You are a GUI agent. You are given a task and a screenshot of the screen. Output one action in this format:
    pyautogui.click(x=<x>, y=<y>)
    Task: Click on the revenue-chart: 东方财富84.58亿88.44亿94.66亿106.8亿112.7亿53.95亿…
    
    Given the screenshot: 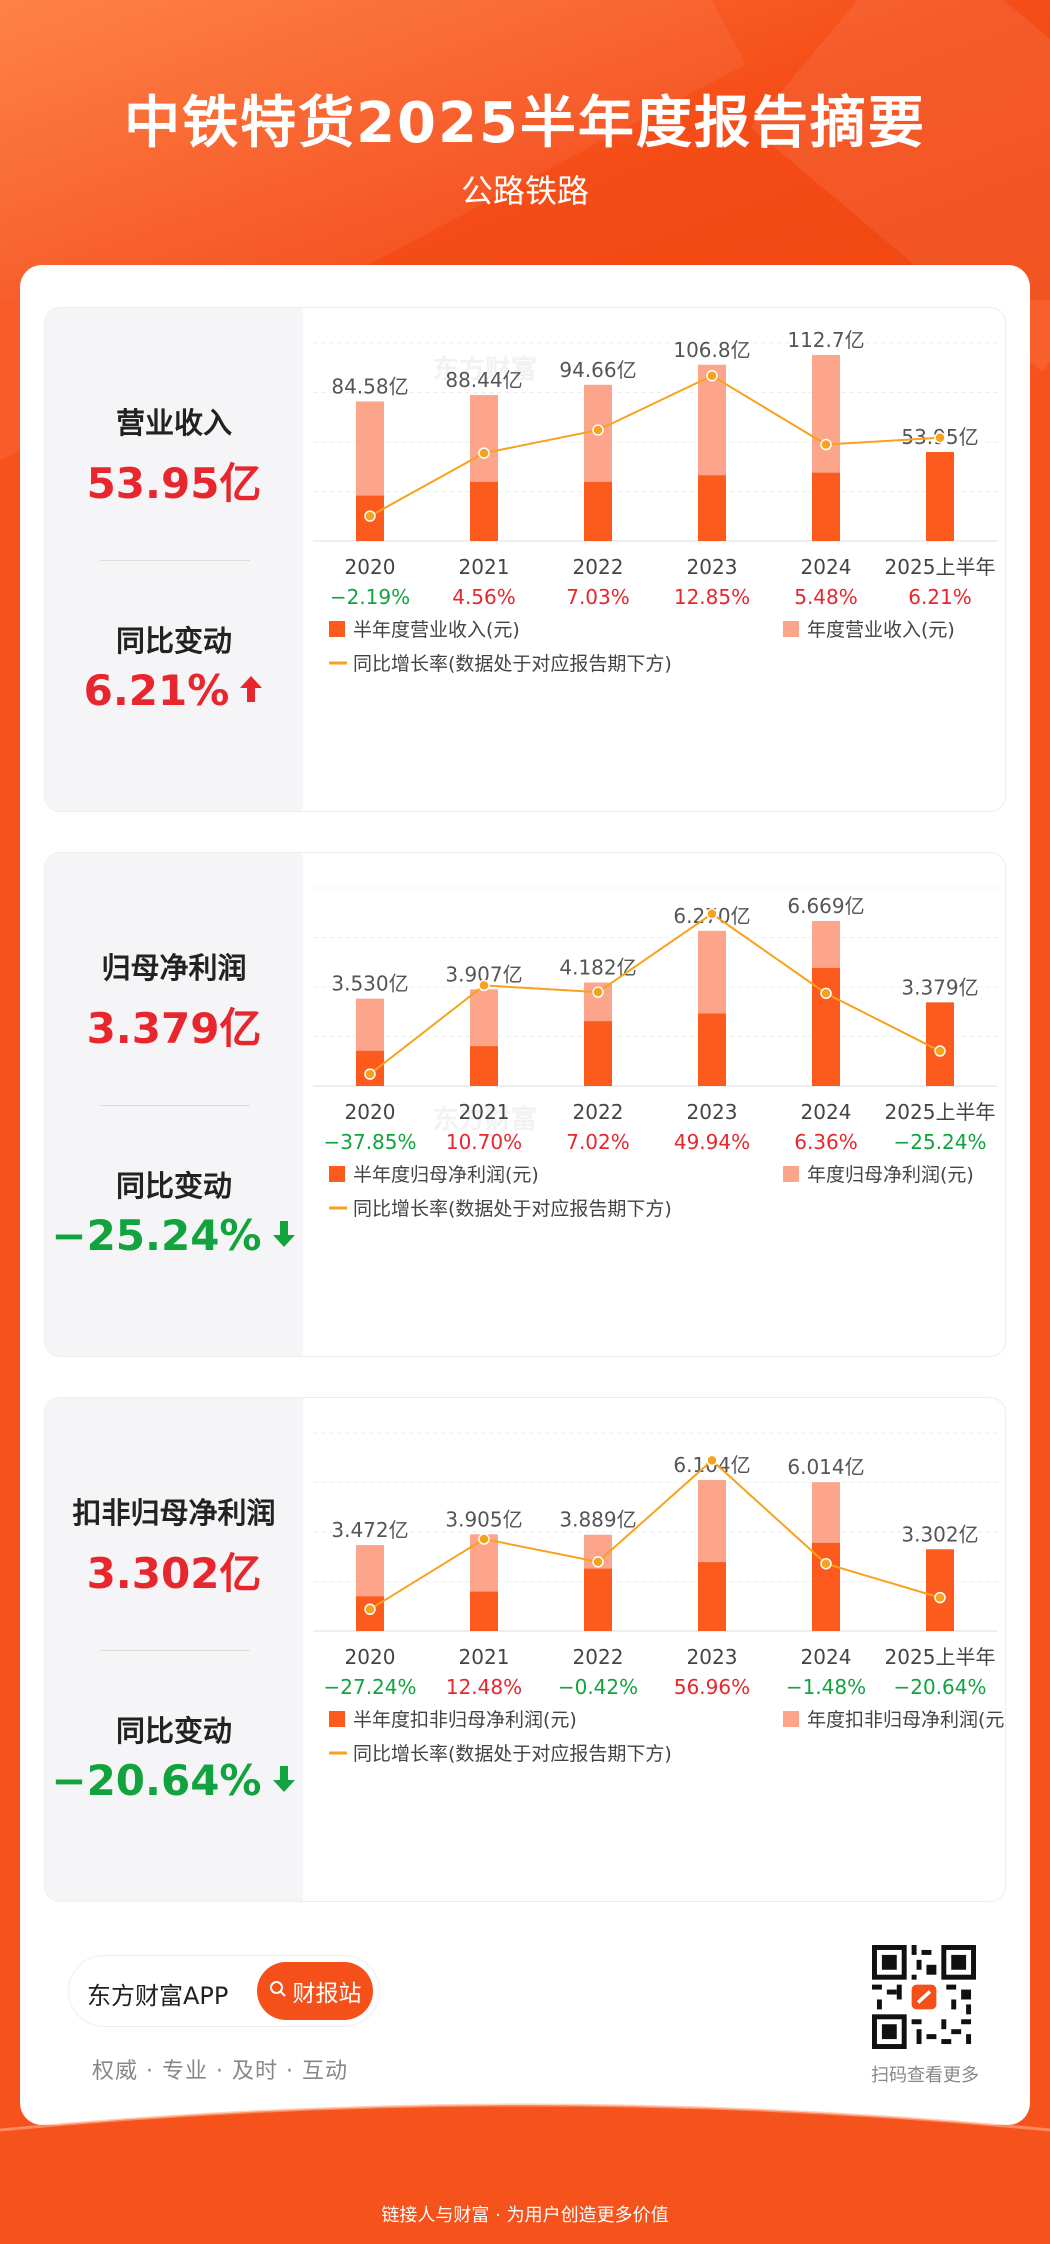 What is the action you would take?
    pyautogui.click(x=655, y=501)
    